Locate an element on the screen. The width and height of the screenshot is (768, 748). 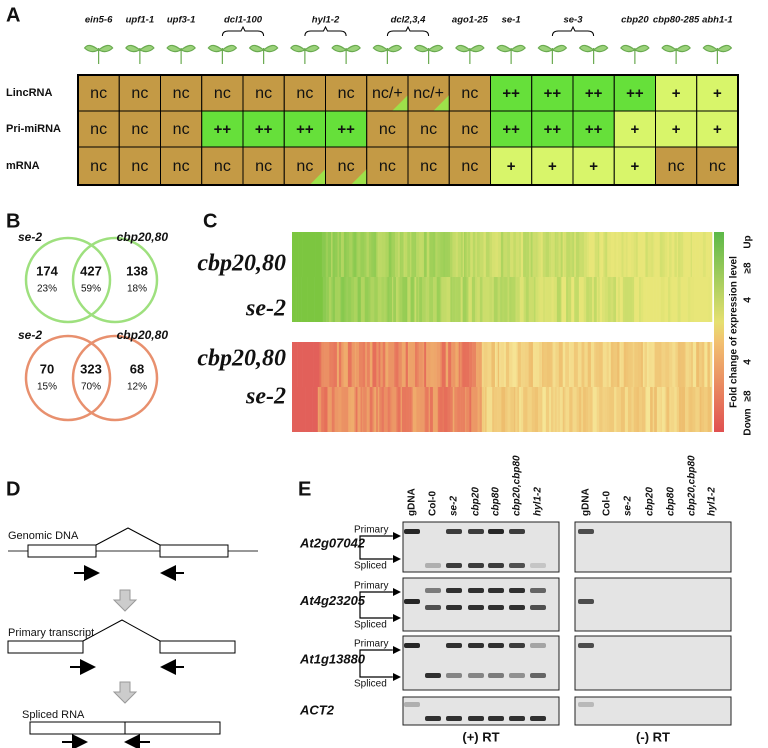
panel-label: D is located at coordinates (13, 489).